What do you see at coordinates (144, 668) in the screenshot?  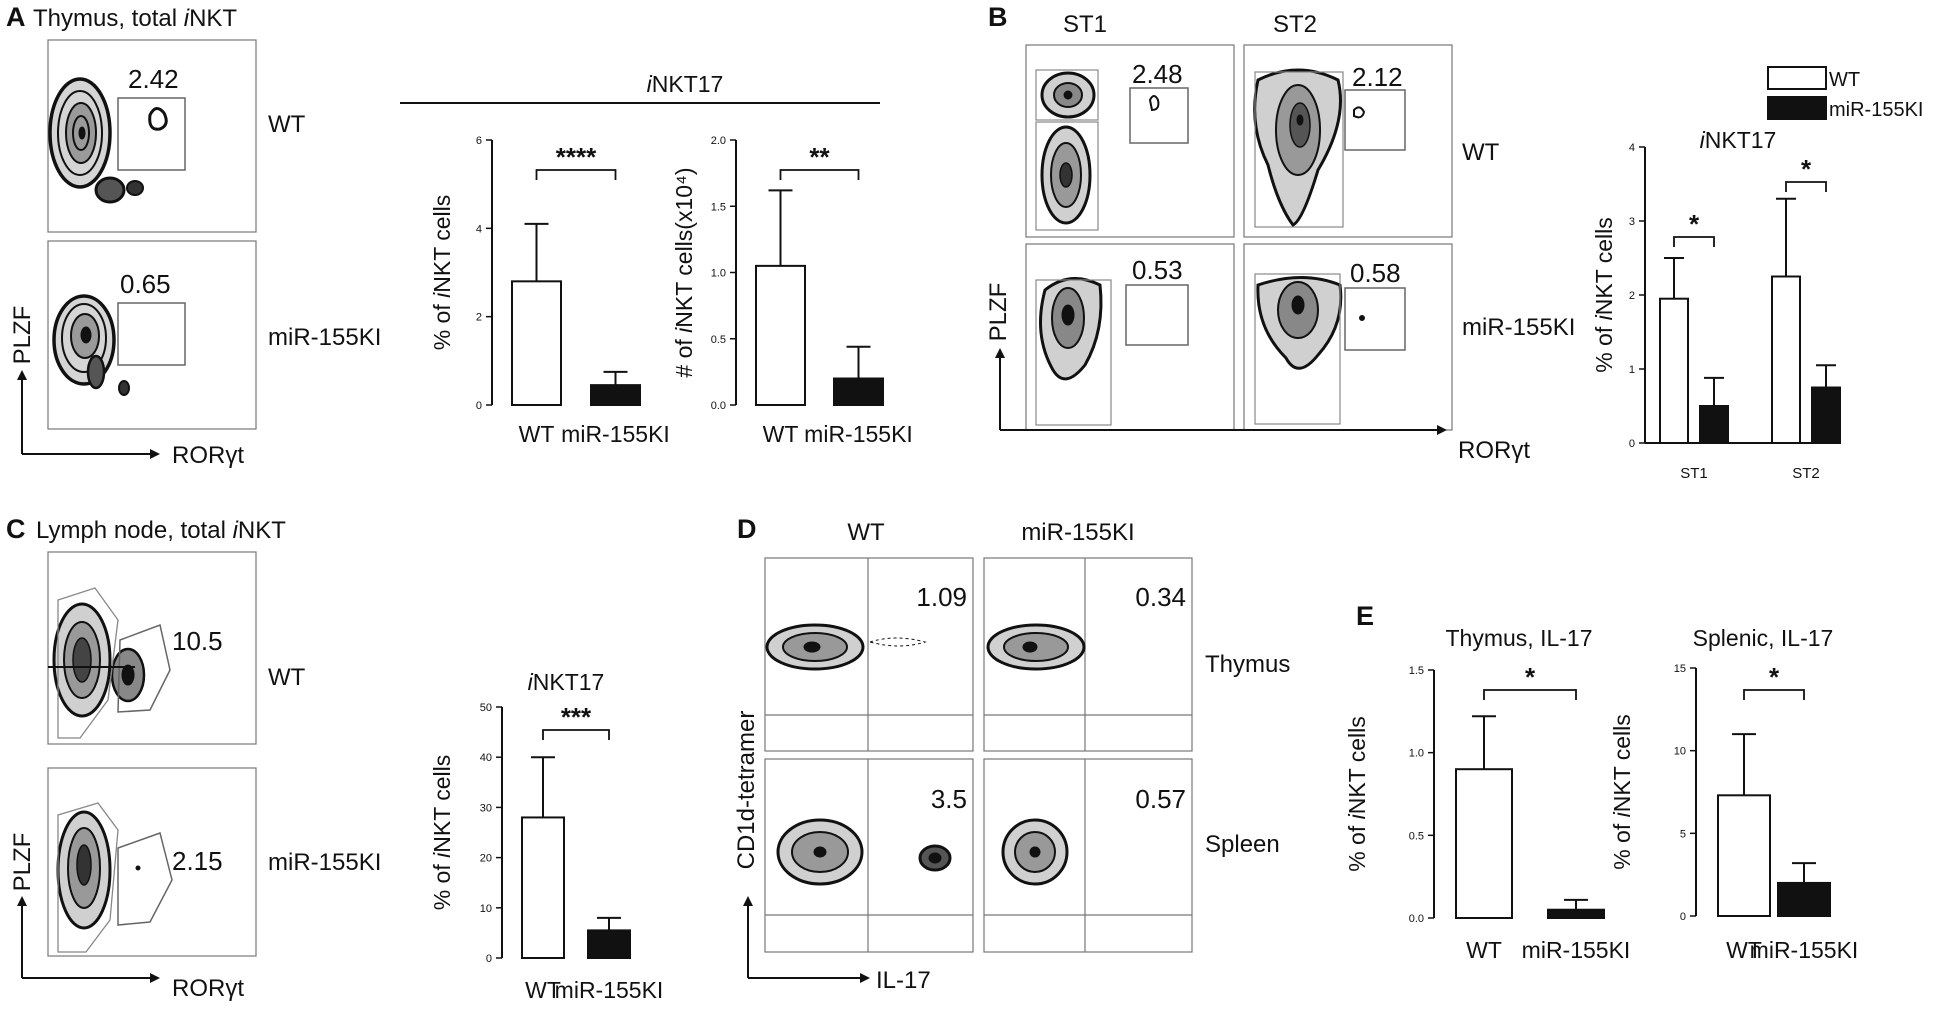 I see `gate-c-wt` at bounding box center [144, 668].